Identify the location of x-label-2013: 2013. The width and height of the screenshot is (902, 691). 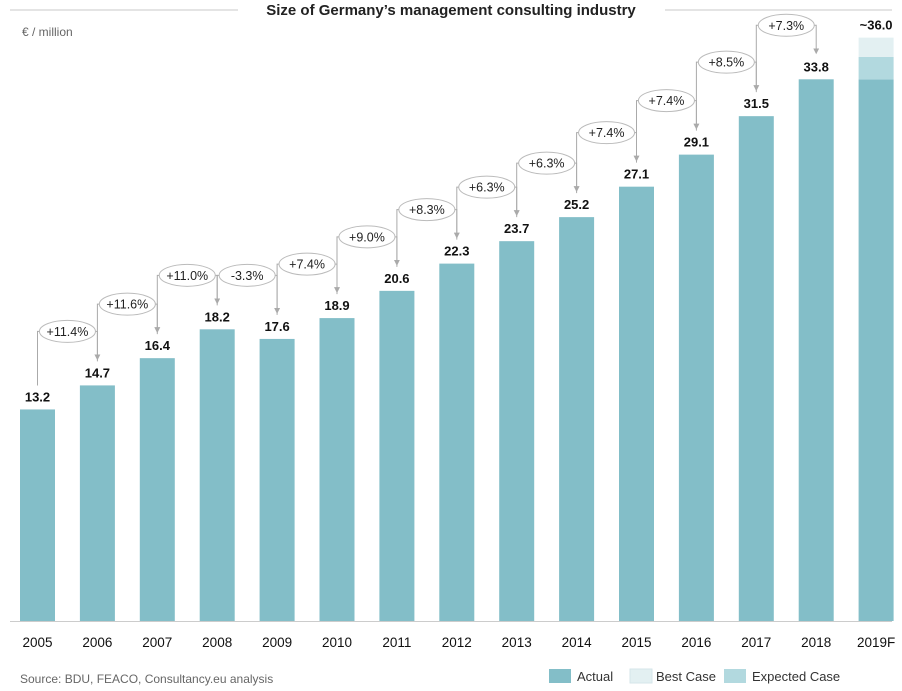
(517, 642).